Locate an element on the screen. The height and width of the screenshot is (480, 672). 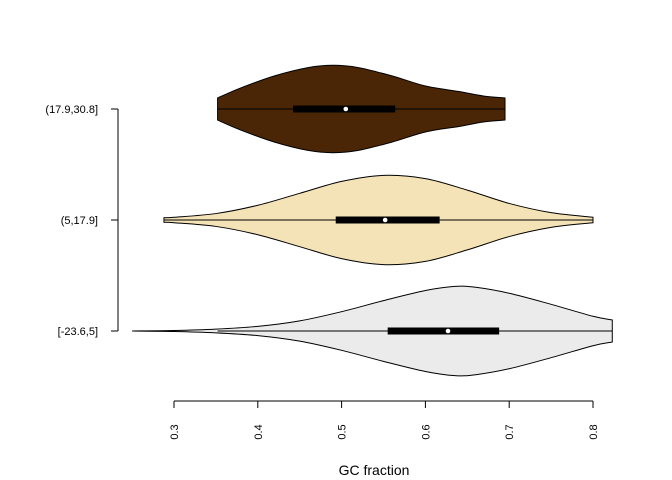
x-axis-title: GC fraction is located at coordinates (374, 470).